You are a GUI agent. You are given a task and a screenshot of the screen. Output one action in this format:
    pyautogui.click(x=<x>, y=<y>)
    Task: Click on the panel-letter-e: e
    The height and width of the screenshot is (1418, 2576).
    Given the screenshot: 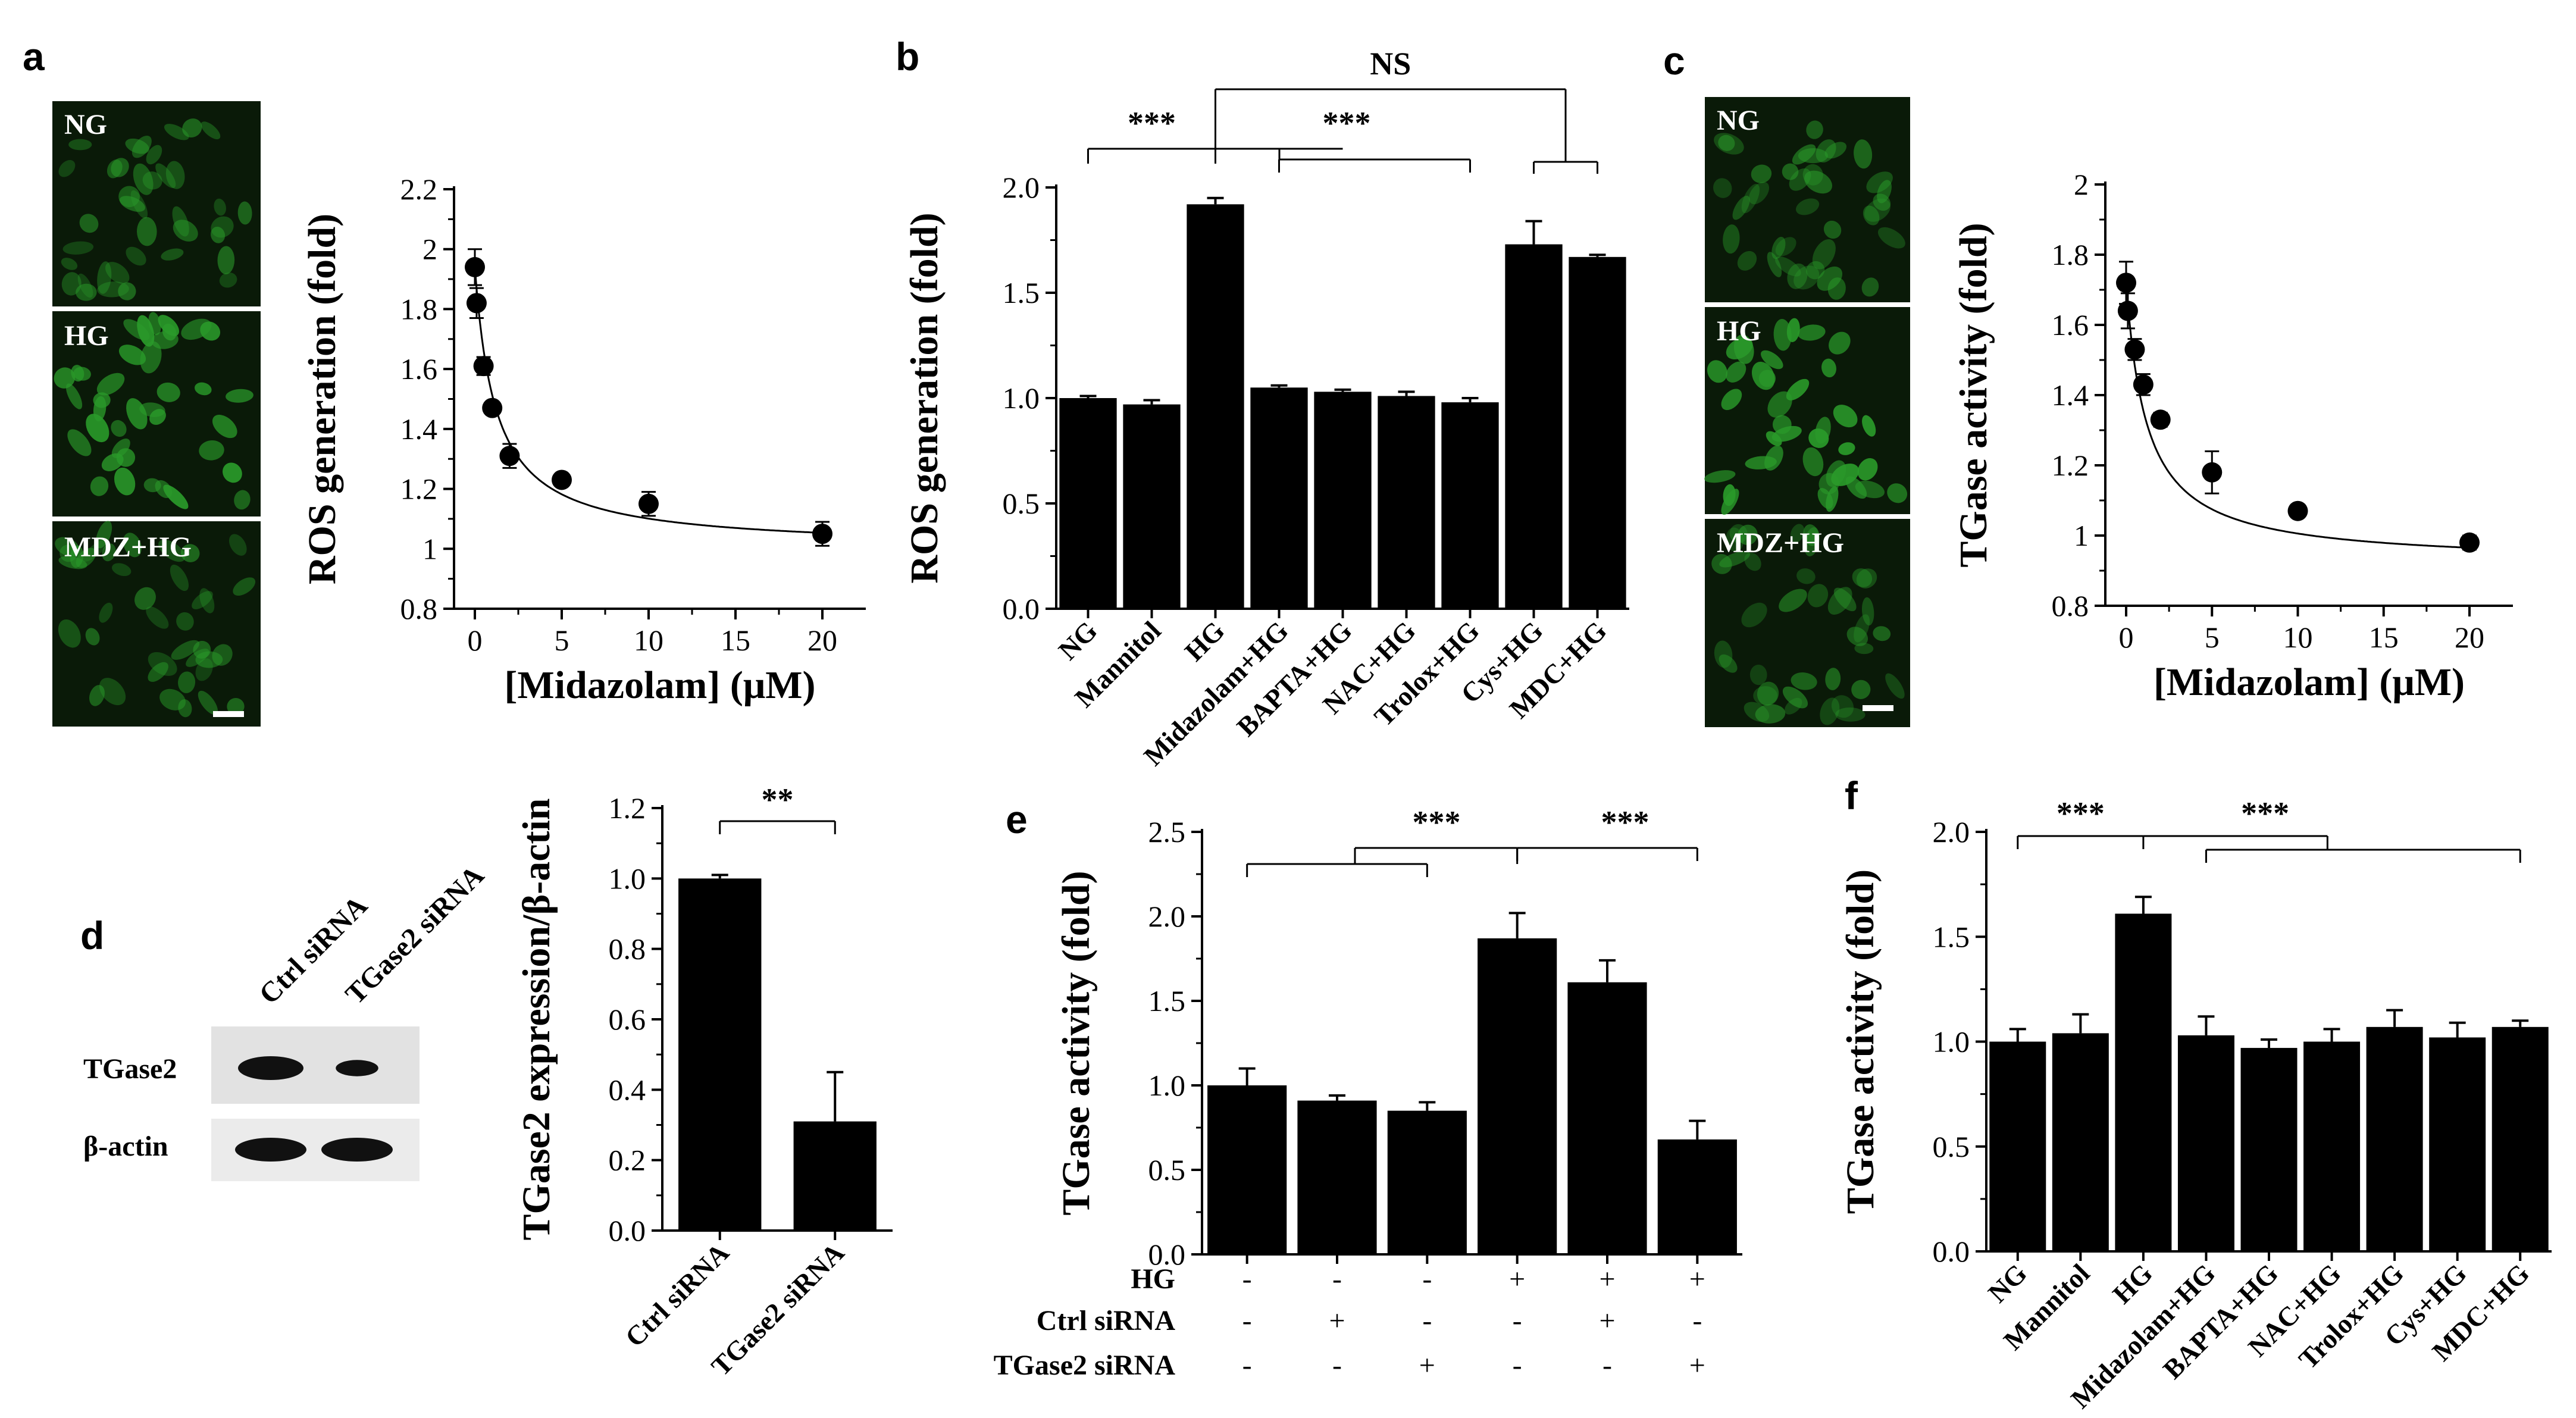 What is the action you would take?
    pyautogui.click(x=1017, y=819)
    